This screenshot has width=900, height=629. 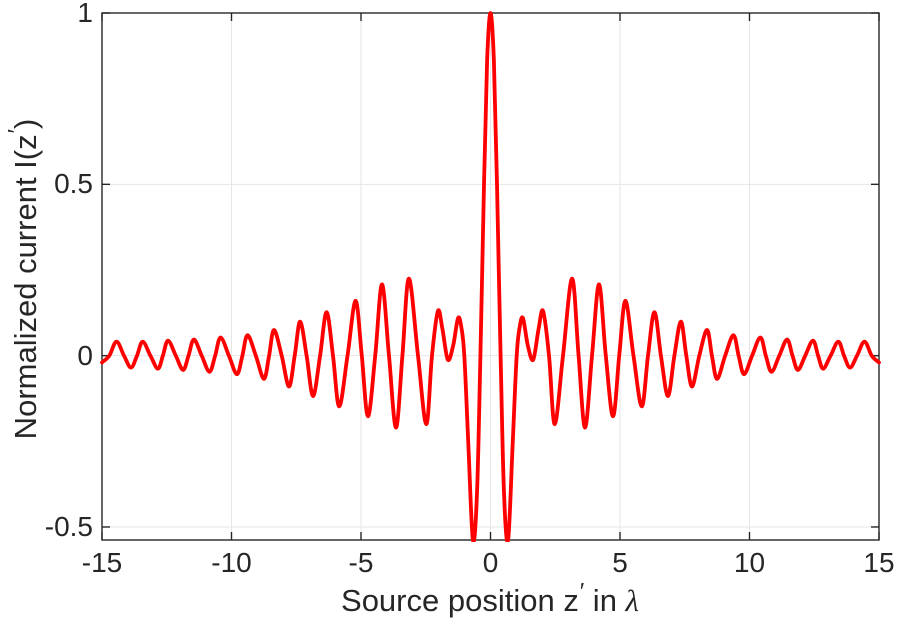 What do you see at coordinates (460, 600) in the screenshot?
I see `x-axis-label-text: Source position z` at bounding box center [460, 600].